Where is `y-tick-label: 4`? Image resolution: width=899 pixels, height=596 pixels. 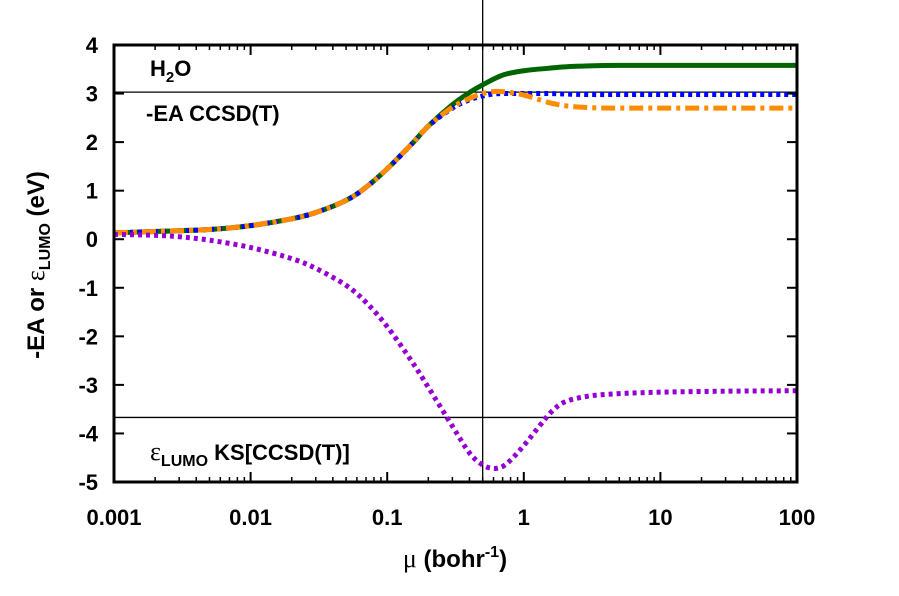
y-tick-label: 4 is located at coordinates (92, 45).